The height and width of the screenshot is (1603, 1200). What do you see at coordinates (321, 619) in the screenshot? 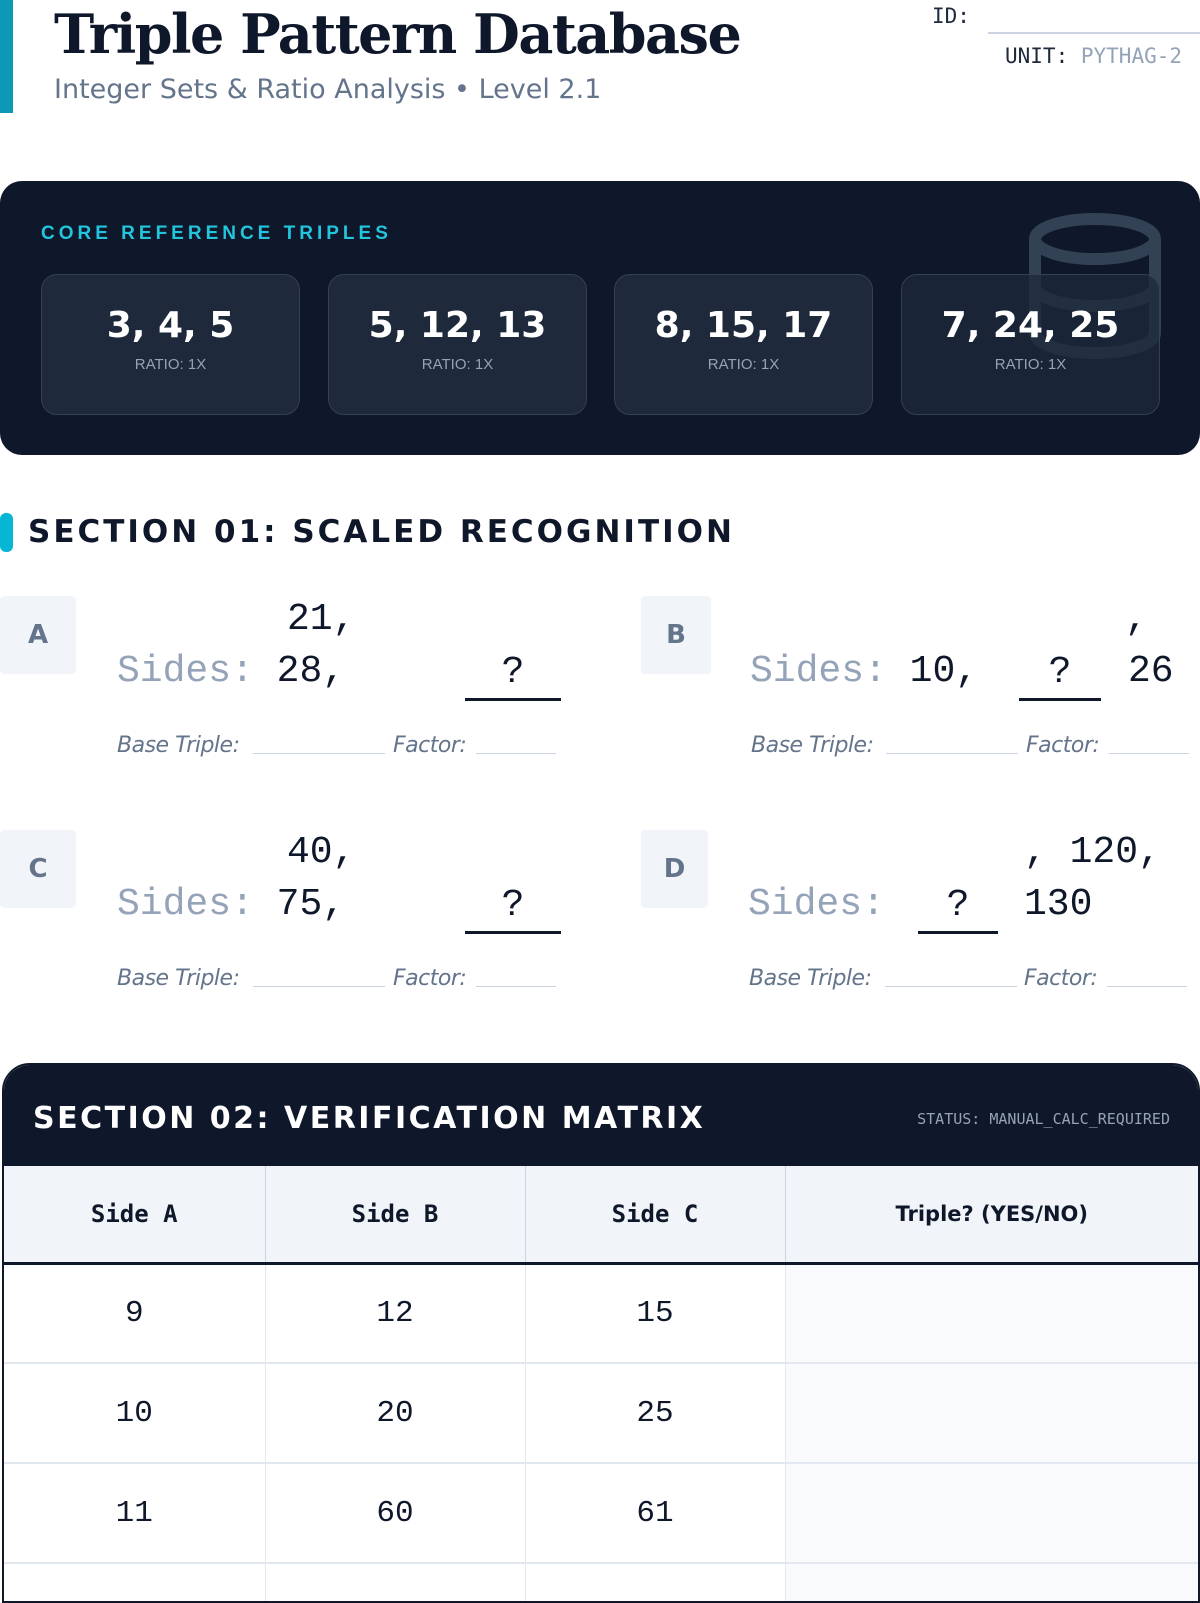
I see `side-value: 21,` at bounding box center [321, 619].